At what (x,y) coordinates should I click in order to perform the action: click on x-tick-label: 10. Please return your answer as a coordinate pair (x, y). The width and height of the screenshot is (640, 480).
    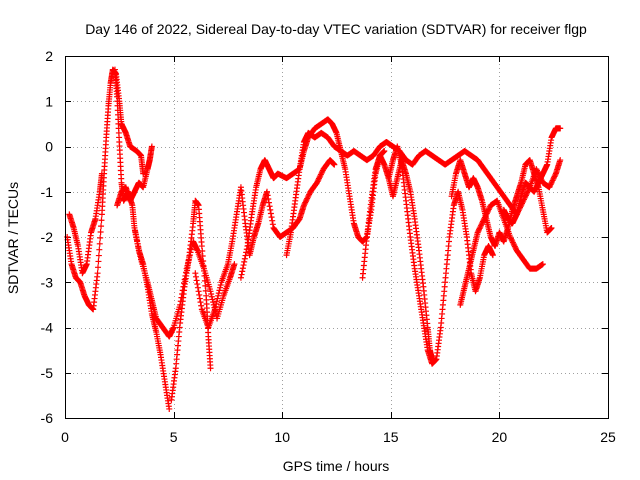
    Looking at the image, I should click on (282, 437).